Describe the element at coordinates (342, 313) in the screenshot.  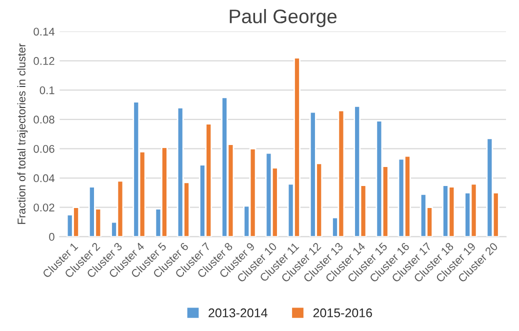
I see `legend-label: 2015-2016` at that location.